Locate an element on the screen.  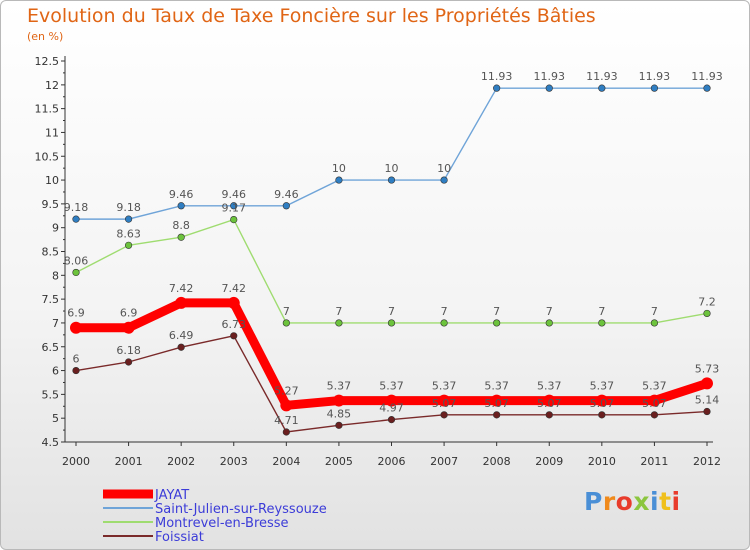
data-label: 4.71 is located at coordinates (286, 420).